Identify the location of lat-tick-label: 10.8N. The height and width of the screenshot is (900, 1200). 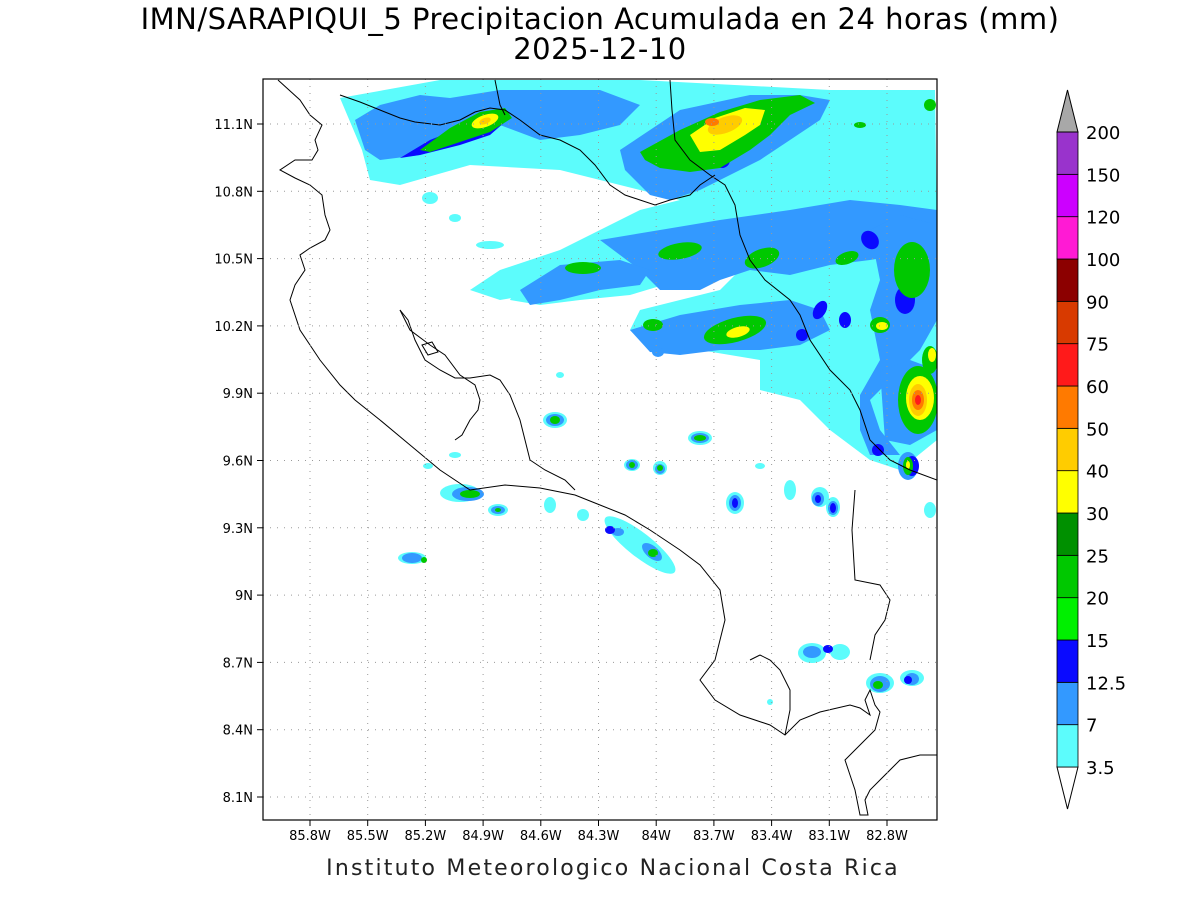
(233, 192).